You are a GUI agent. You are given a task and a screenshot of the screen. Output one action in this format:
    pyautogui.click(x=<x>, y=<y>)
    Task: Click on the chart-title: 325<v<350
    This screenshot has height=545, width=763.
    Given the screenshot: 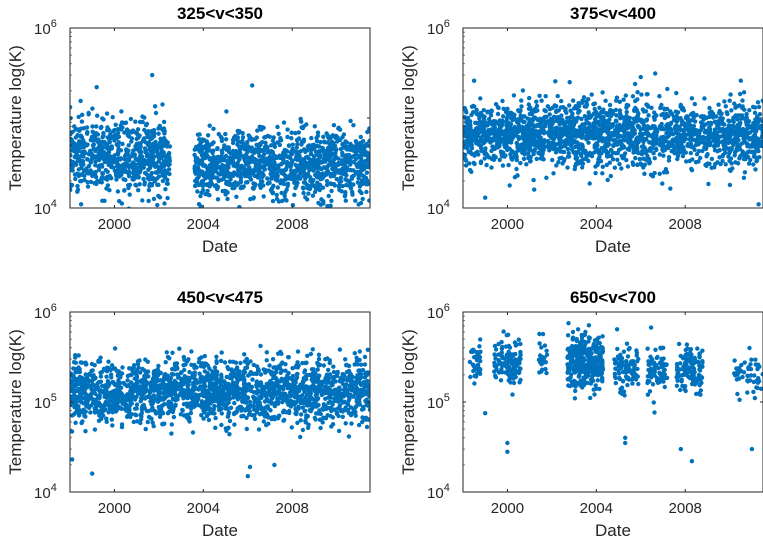 What is the action you would take?
    pyautogui.click(x=220, y=13)
    